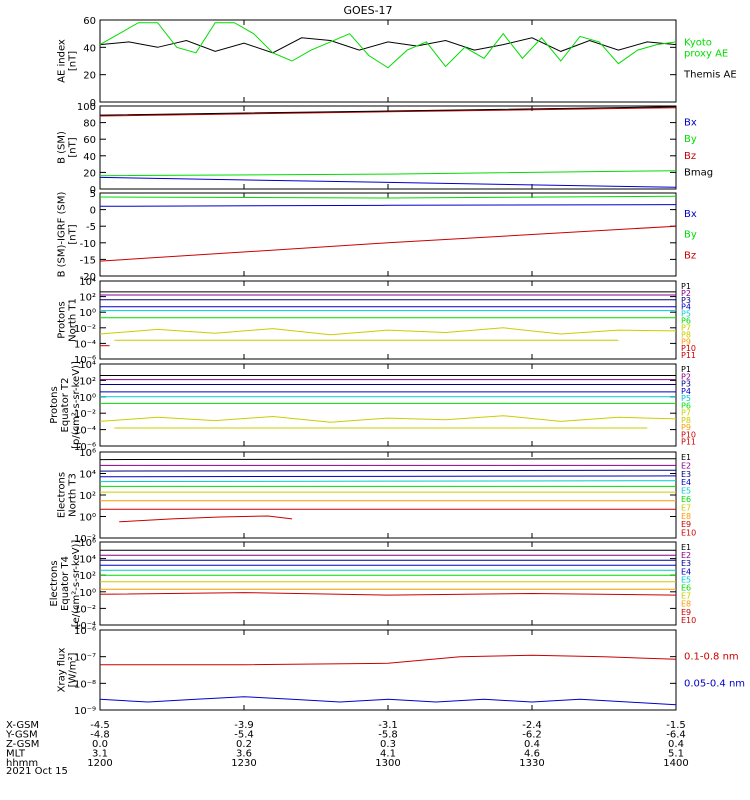  Describe the element at coordinates (388, 660) in the screenshot. I see `series-line-0-1-0-8-nm` at that location.